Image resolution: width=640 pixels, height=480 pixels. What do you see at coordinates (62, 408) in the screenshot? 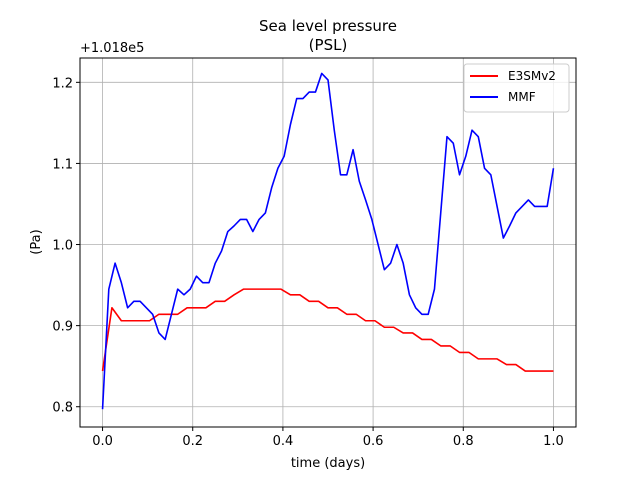
I see `y-tick-label: 0.8` at bounding box center [62, 408].